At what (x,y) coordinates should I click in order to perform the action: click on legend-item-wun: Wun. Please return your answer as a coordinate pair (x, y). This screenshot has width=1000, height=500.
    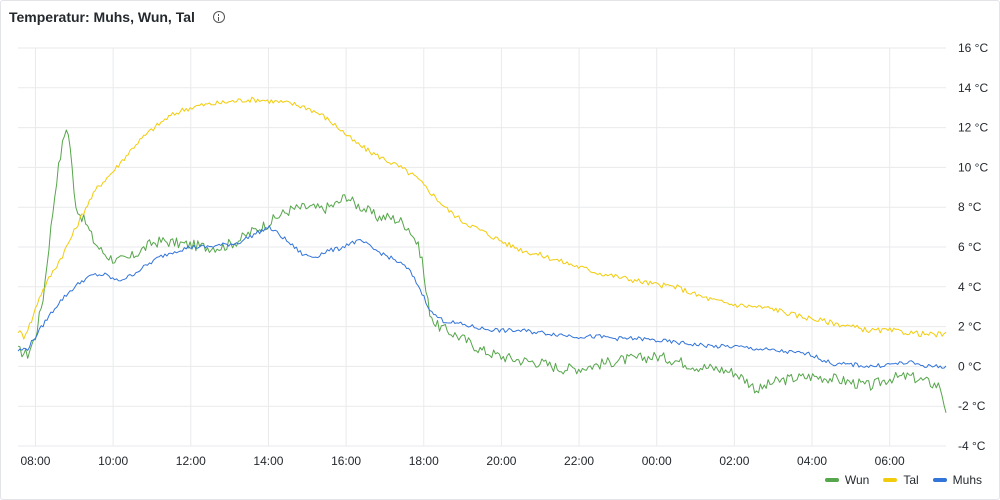
    Looking at the image, I should click on (847, 480).